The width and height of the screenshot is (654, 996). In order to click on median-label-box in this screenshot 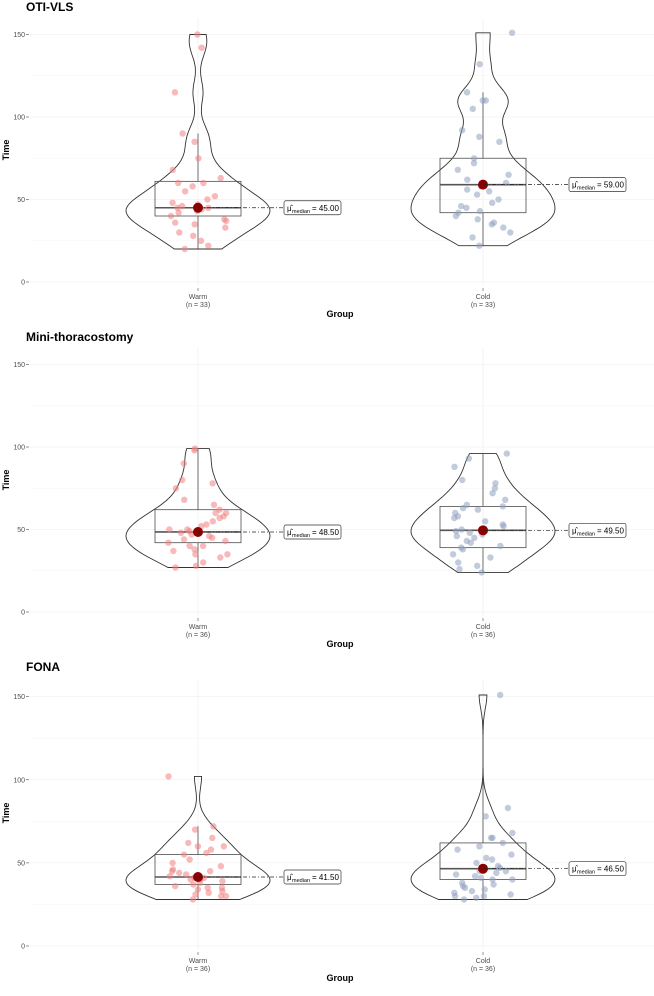, I will do `click(312, 877)`.